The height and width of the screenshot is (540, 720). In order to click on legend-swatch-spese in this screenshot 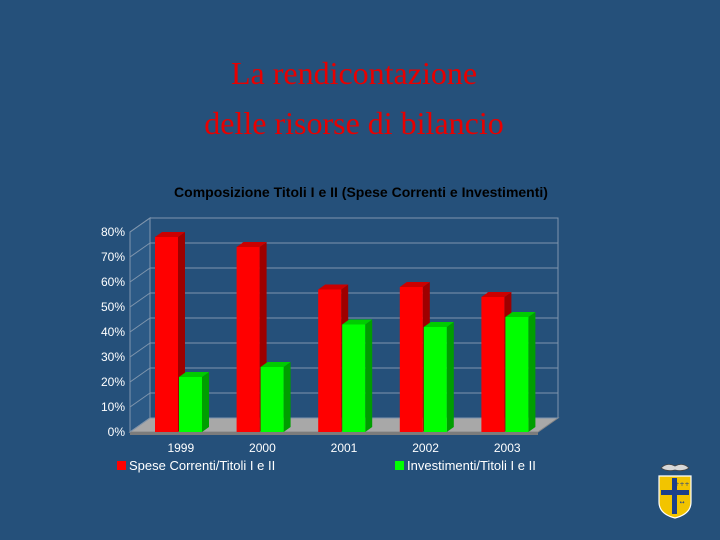, I will do `click(121, 465)`.